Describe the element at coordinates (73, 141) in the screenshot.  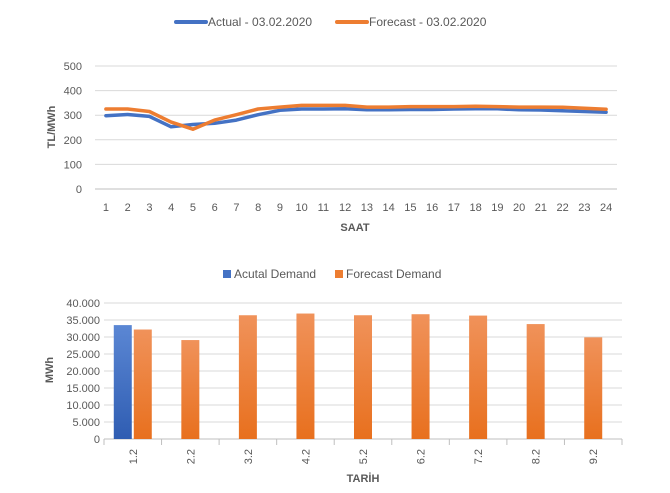
I see `y-tick-label: 200` at that location.